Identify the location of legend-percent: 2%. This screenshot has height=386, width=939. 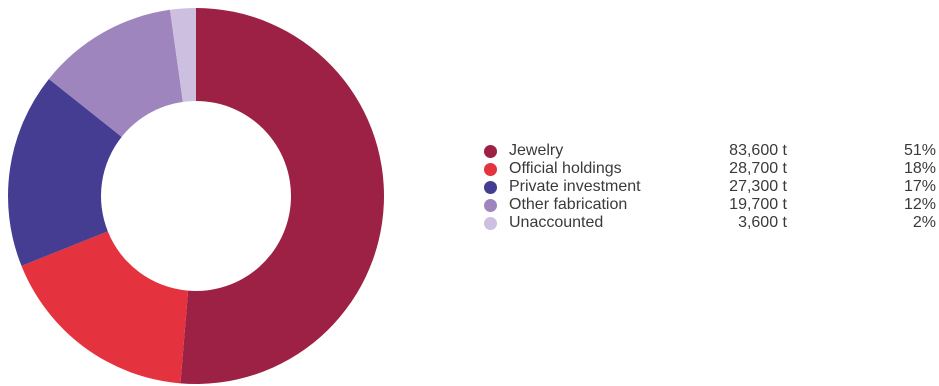
(924, 222).